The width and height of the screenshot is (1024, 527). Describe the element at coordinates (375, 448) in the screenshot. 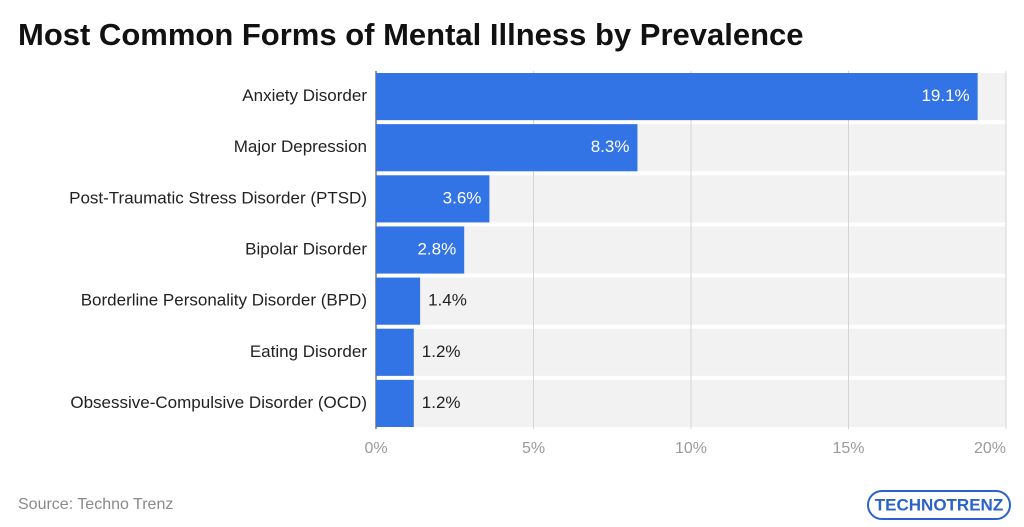

I see `x-tick-label: 0%` at that location.